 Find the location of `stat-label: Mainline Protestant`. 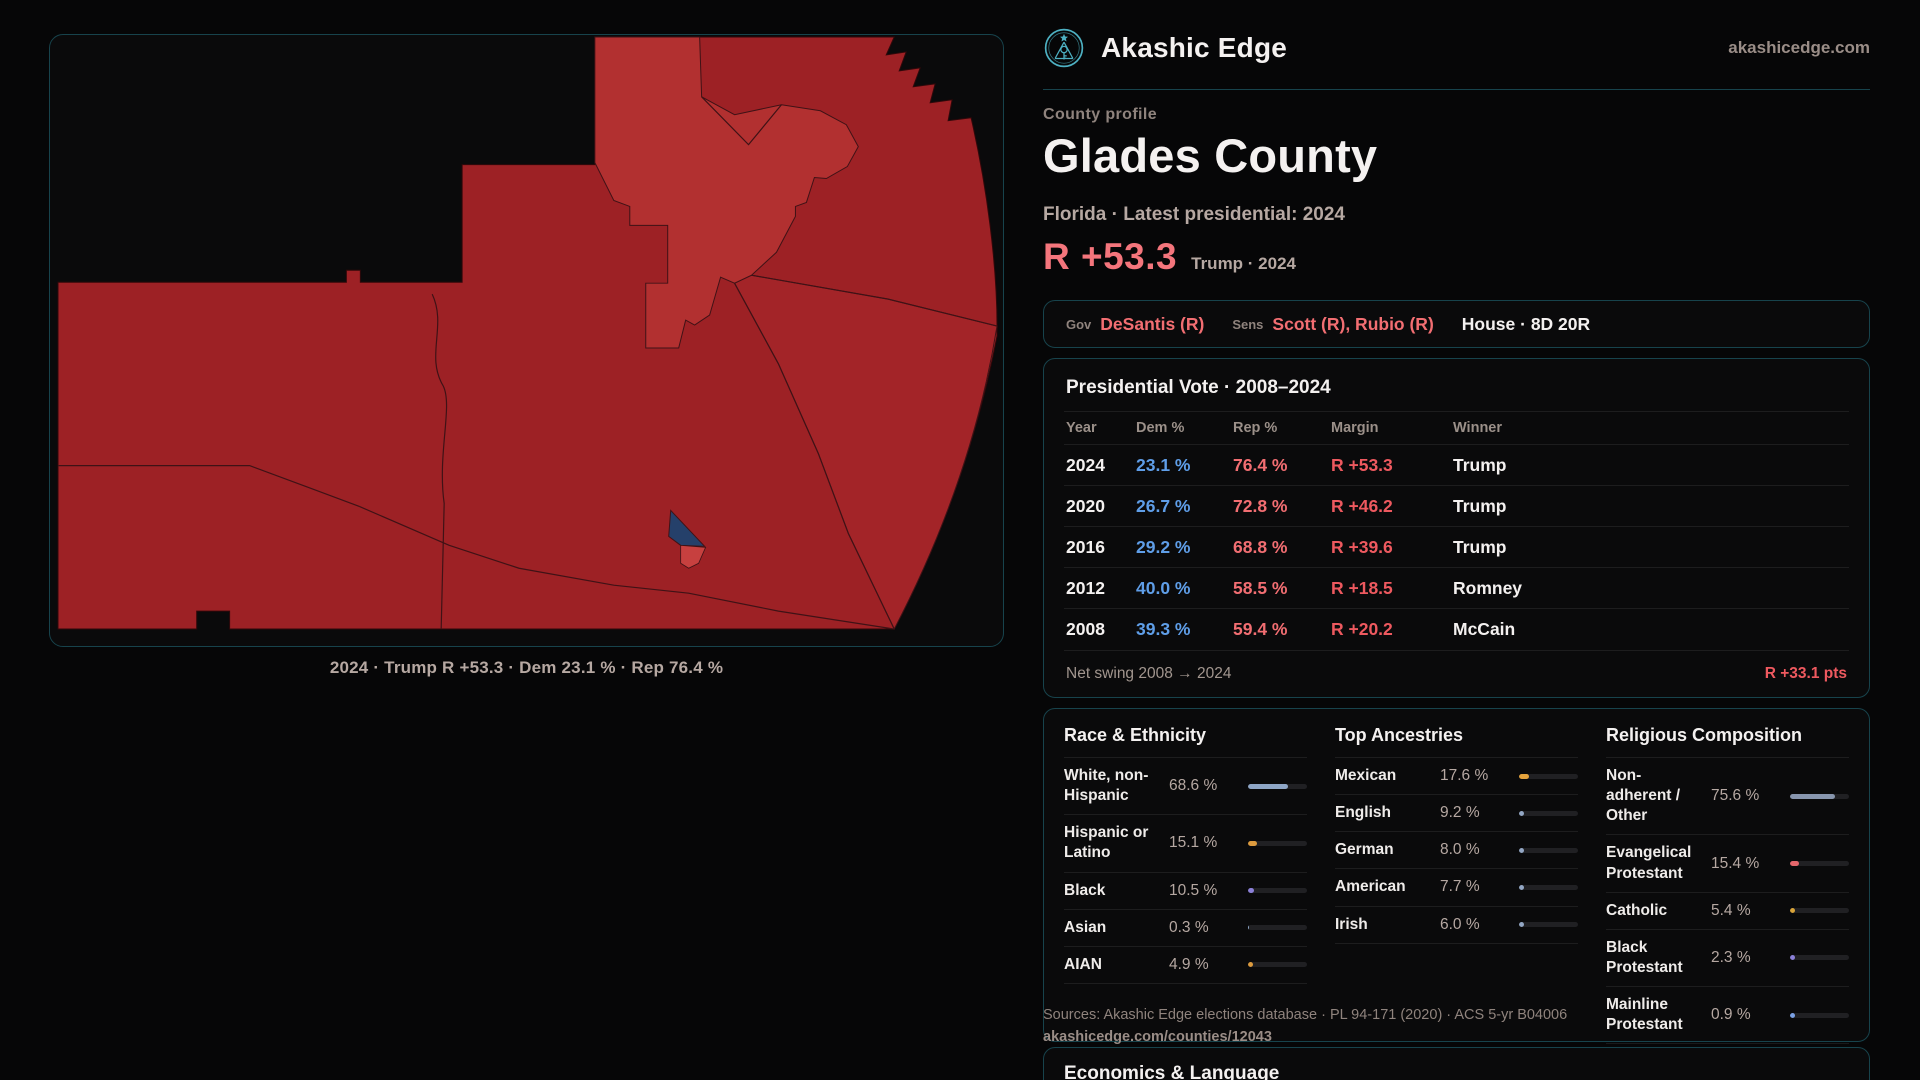

stat-label: Mainline Protestant is located at coordinates (1644, 1015).